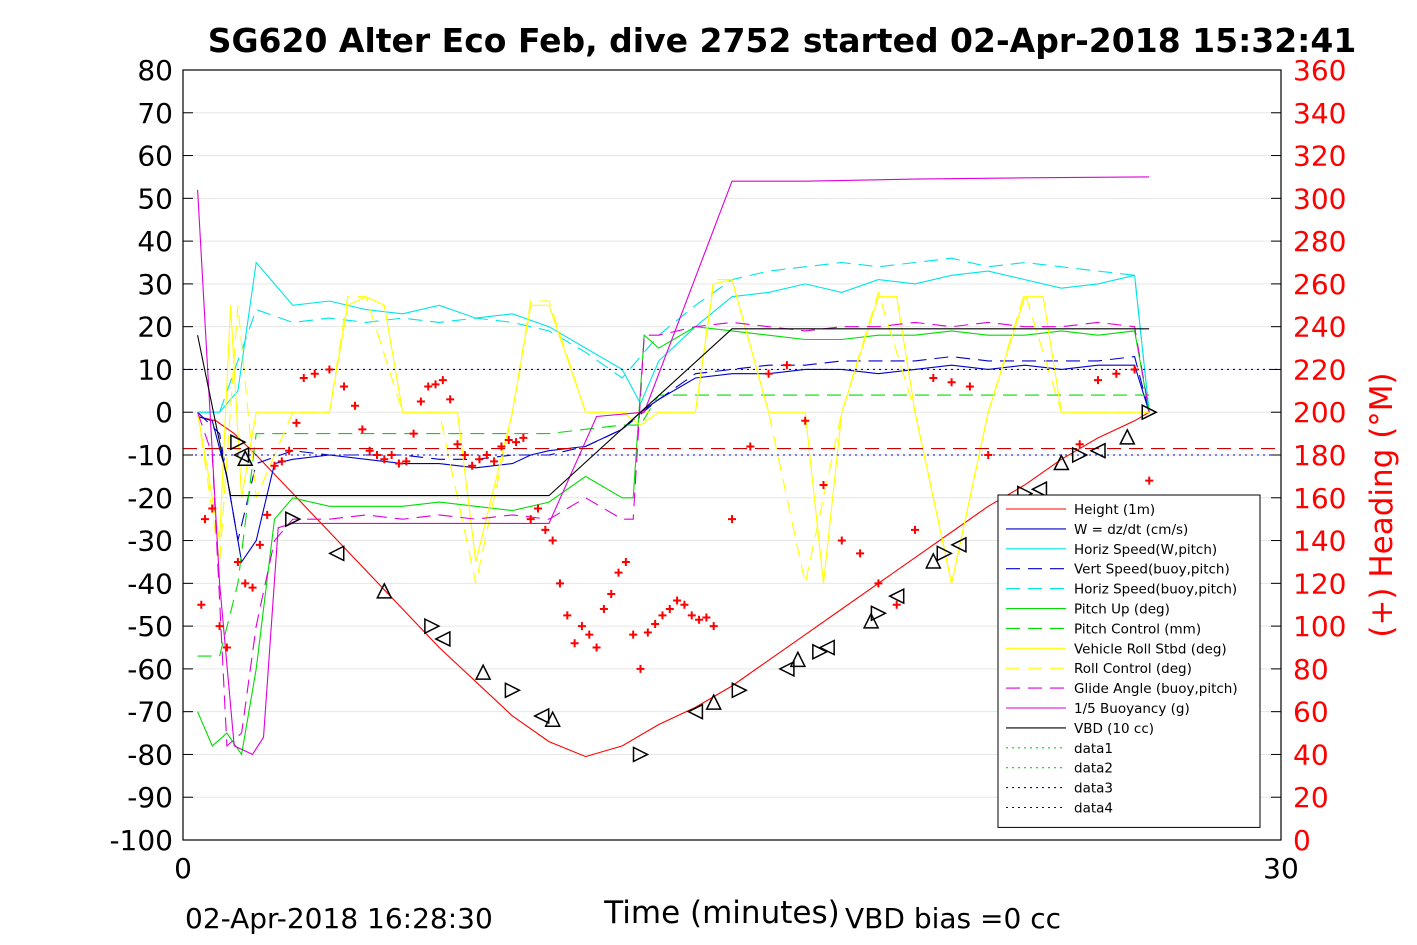  I want to click on left-tick-label-14: -60, so click(150, 669).